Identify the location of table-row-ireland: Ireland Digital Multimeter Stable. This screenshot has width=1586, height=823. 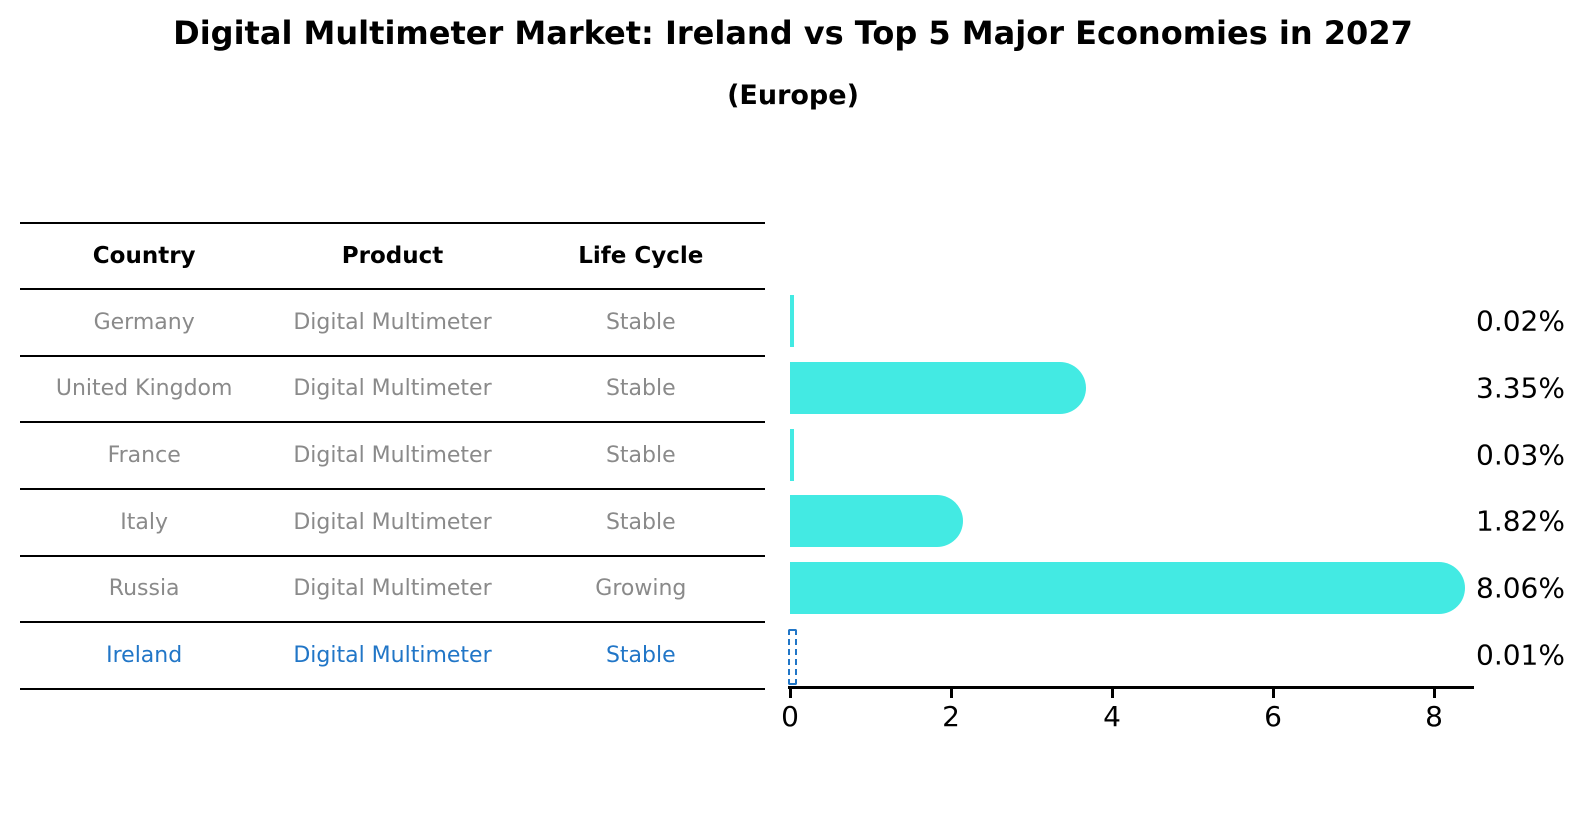
(392, 656).